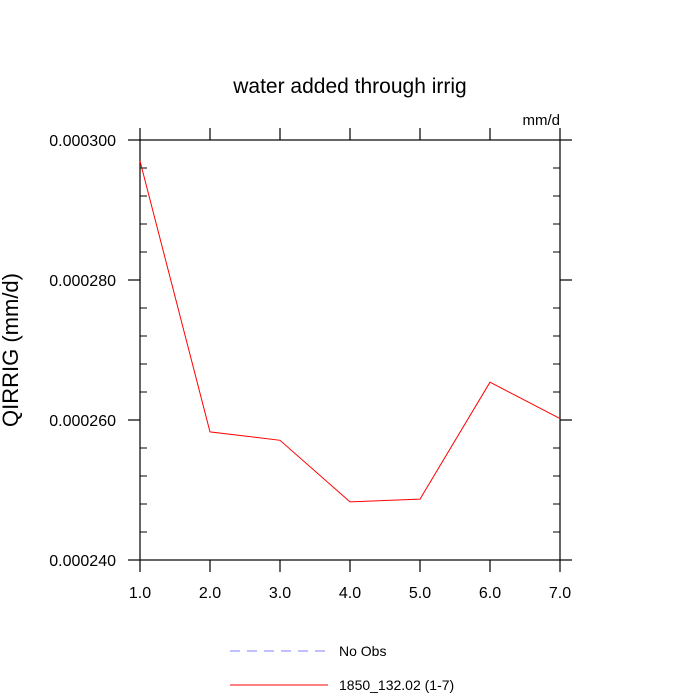  Describe the element at coordinates (210, 593) in the screenshot. I see `x-tick-label: 2.0` at that location.